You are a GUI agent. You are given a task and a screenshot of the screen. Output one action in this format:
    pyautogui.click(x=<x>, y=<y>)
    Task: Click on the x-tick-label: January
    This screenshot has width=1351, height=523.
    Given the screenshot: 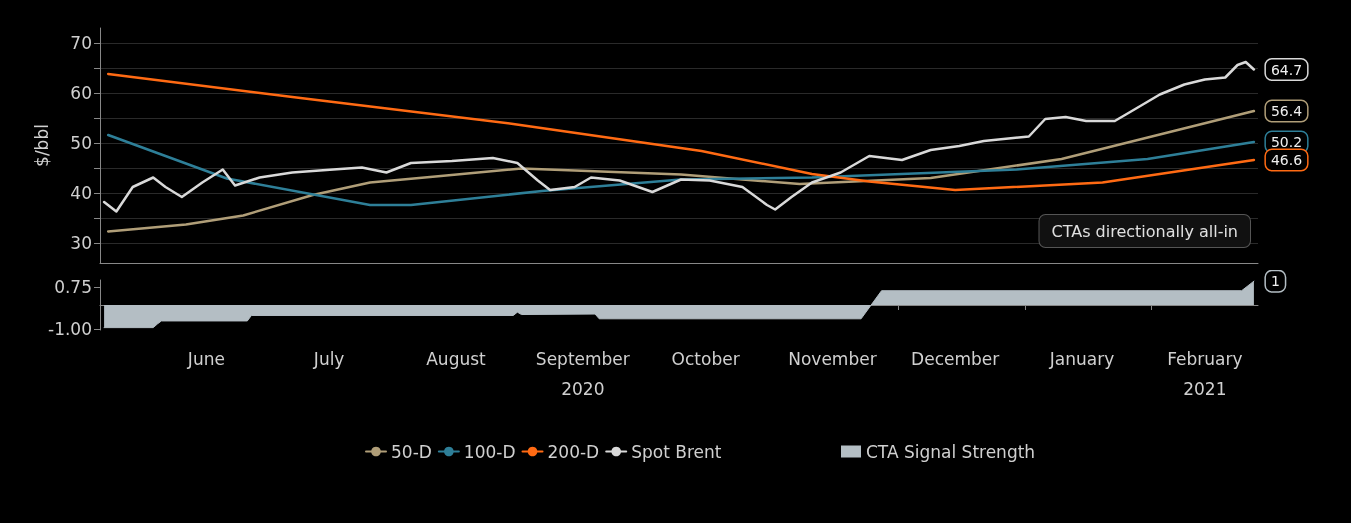 What is the action you would take?
    pyautogui.click(x=1081, y=359)
    